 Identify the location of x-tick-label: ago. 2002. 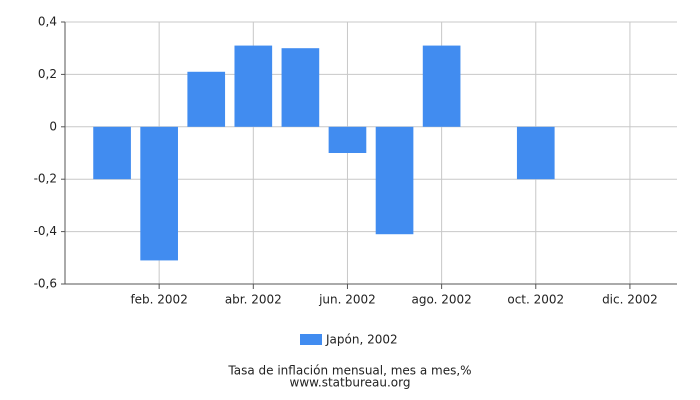
(441, 300).